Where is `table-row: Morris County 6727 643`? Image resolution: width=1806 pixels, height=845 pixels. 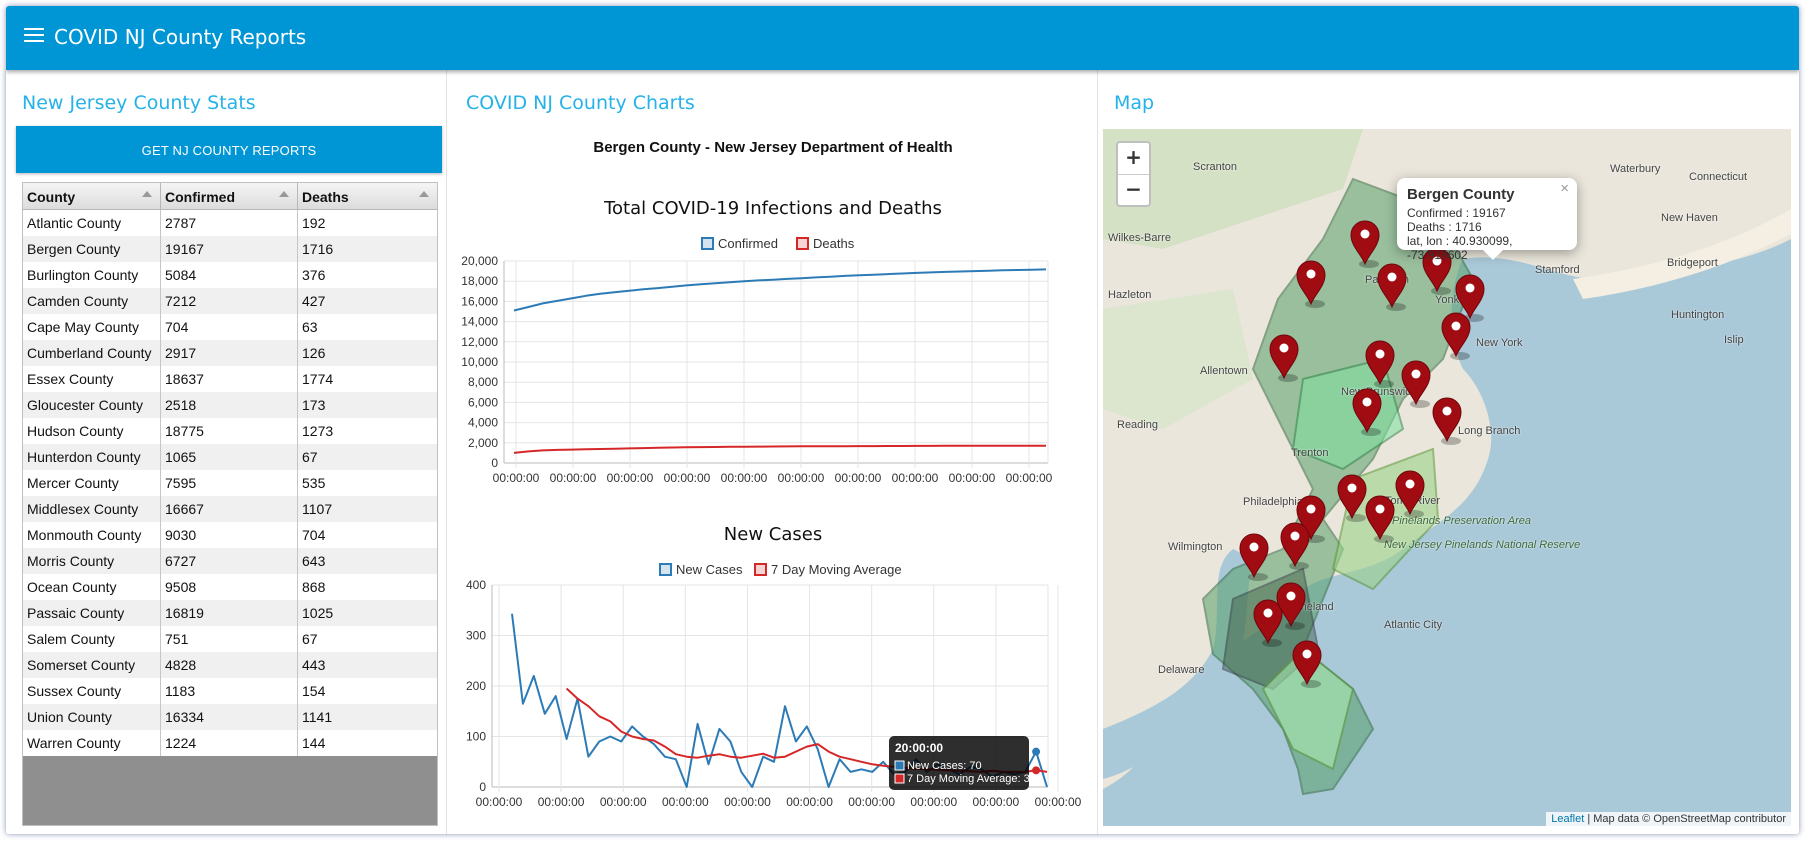 table-row: Morris County 6727 643 is located at coordinates (230, 561).